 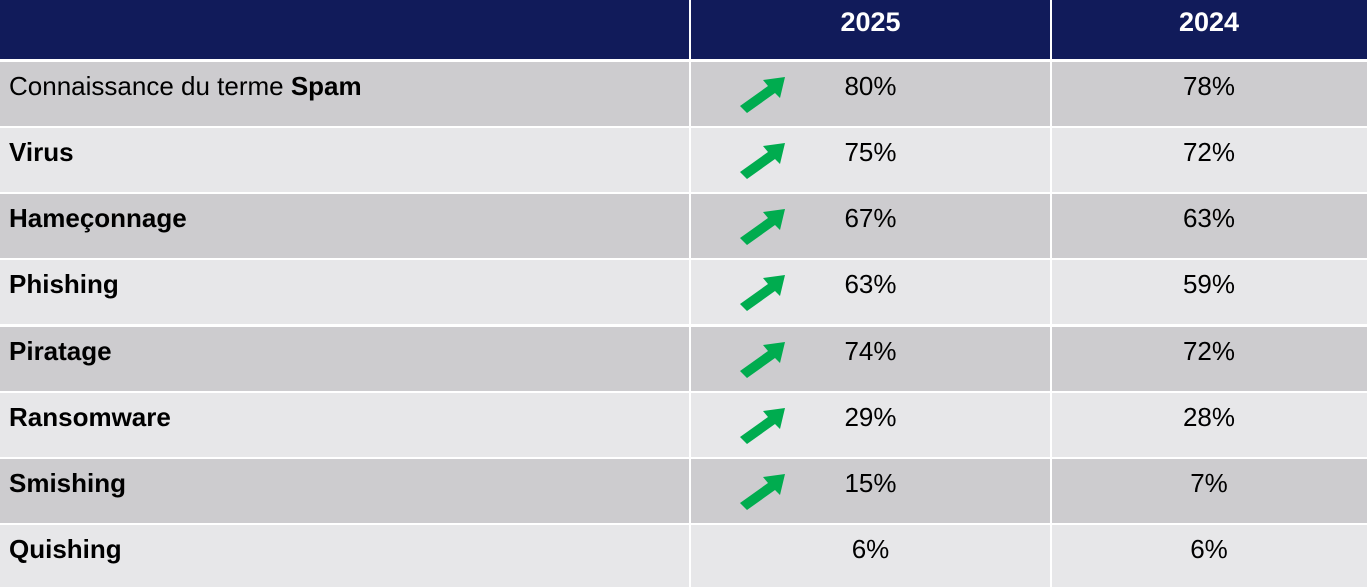 I want to click on row-label-term: Ransomware, so click(x=90, y=417).